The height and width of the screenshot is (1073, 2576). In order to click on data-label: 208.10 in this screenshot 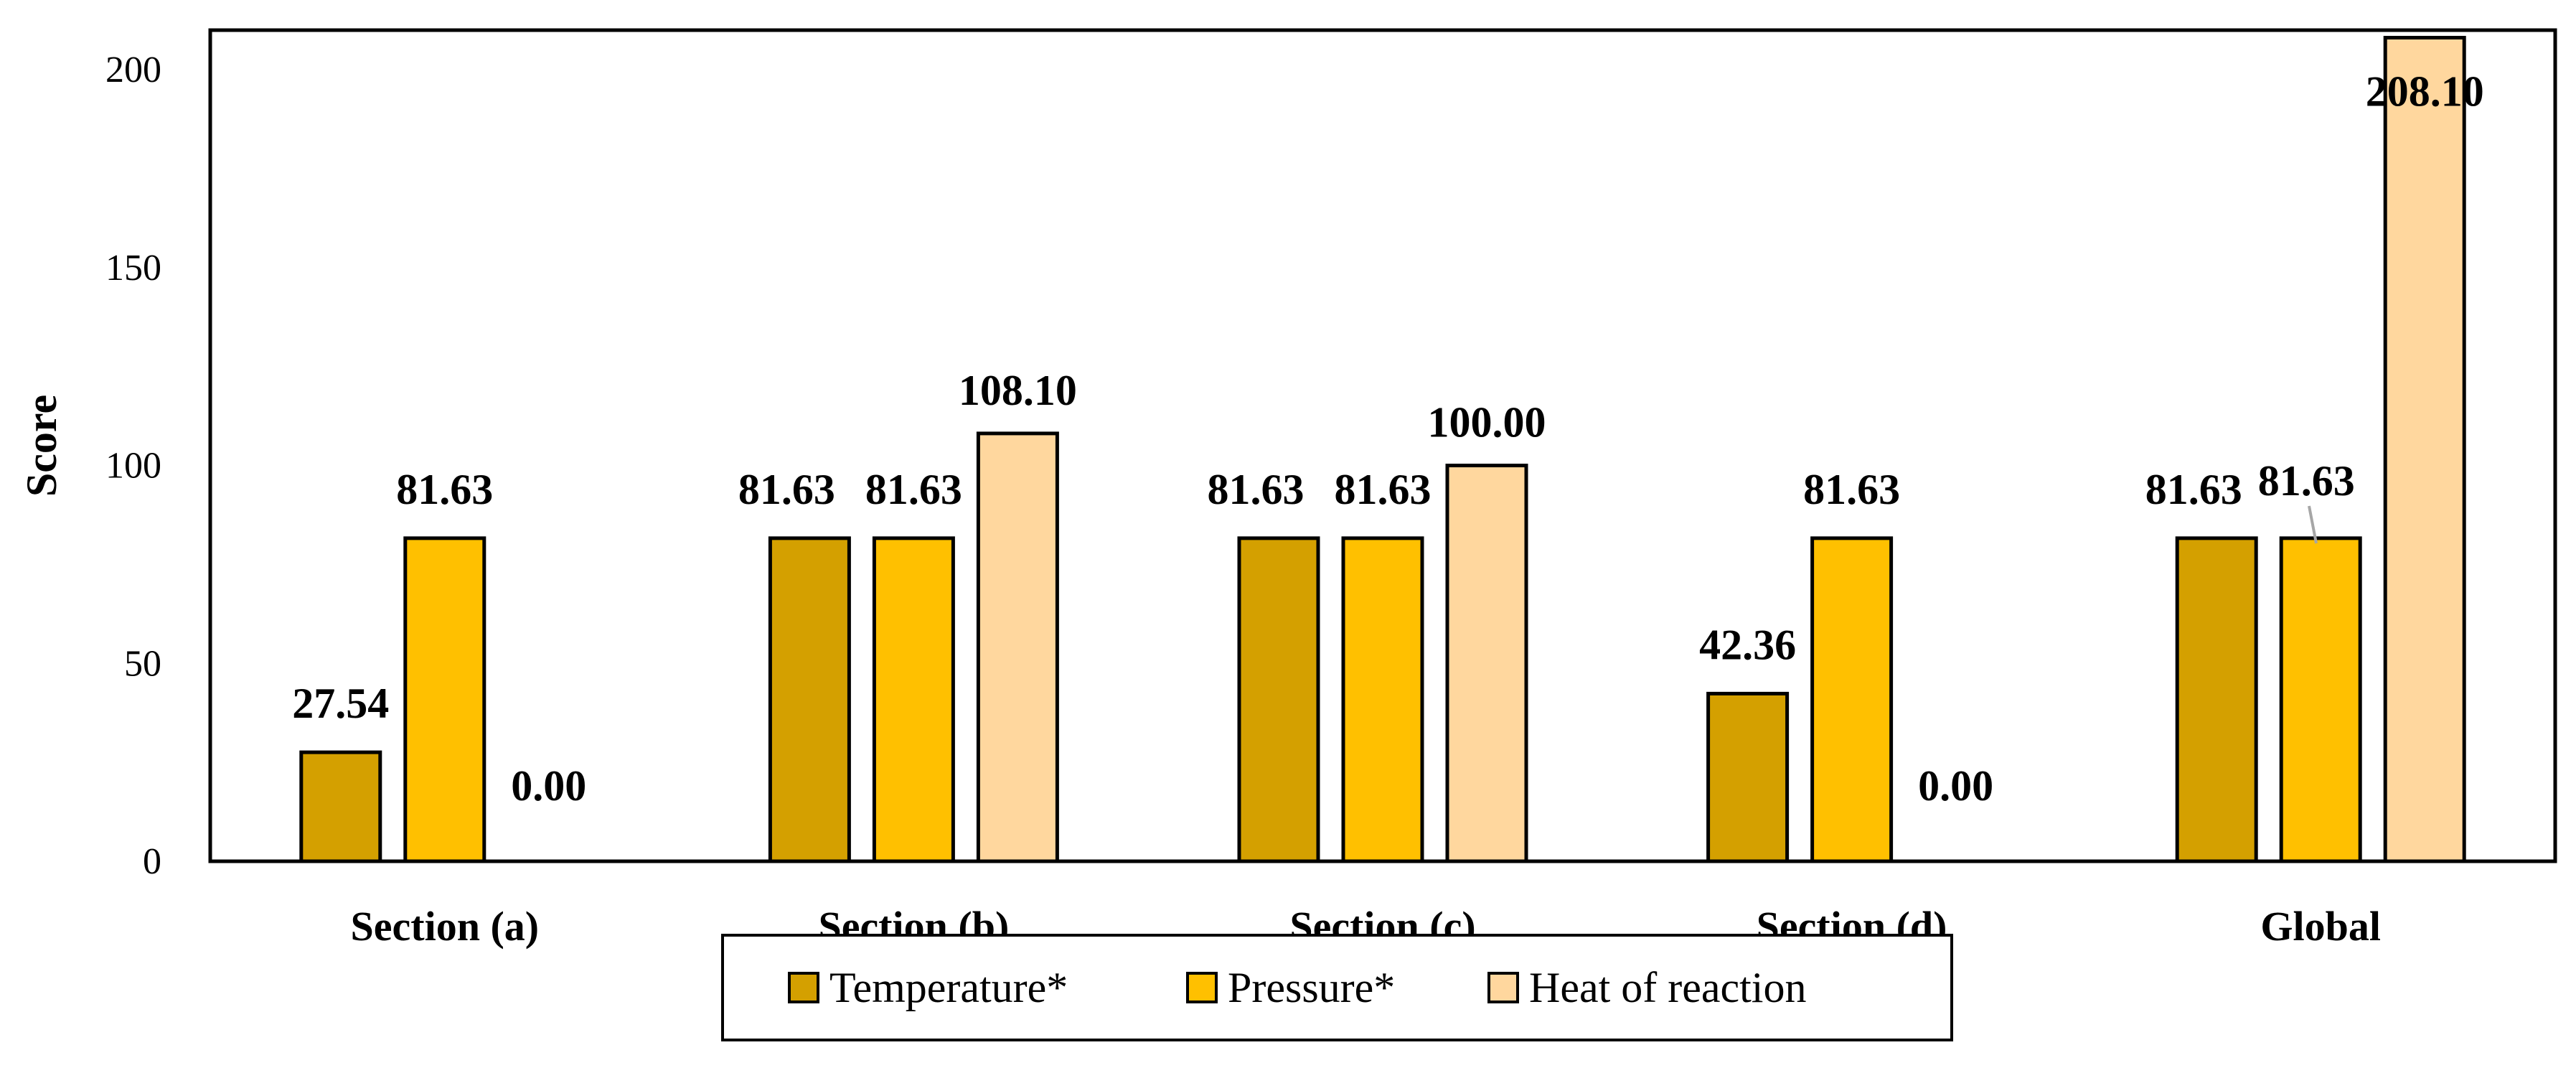, I will do `click(2425, 91)`.